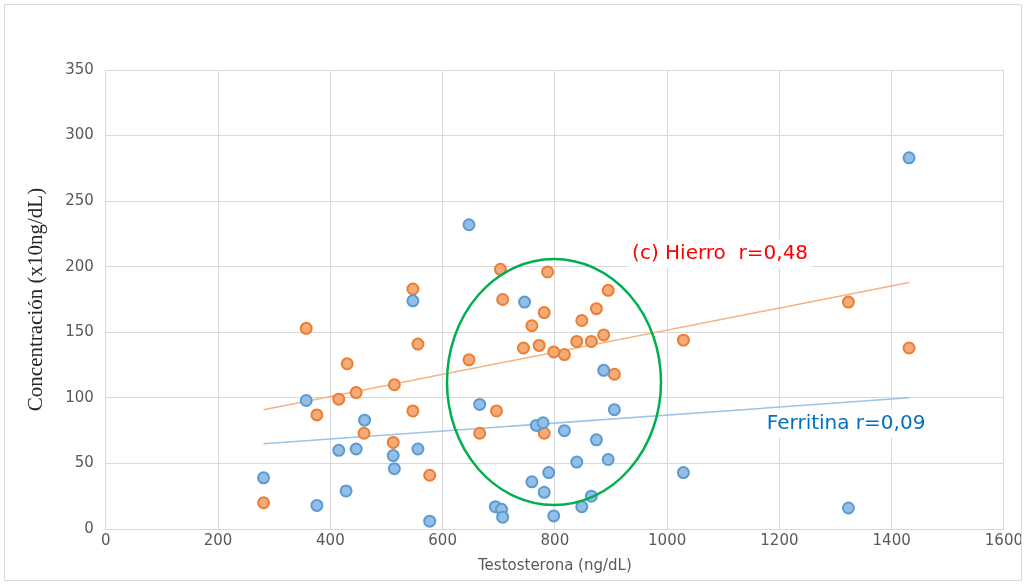 Image resolution: width=1026 pixels, height=585 pixels. Describe the element at coordinates (779, 539) in the screenshot. I see `x-tick-label: 1200` at that location.